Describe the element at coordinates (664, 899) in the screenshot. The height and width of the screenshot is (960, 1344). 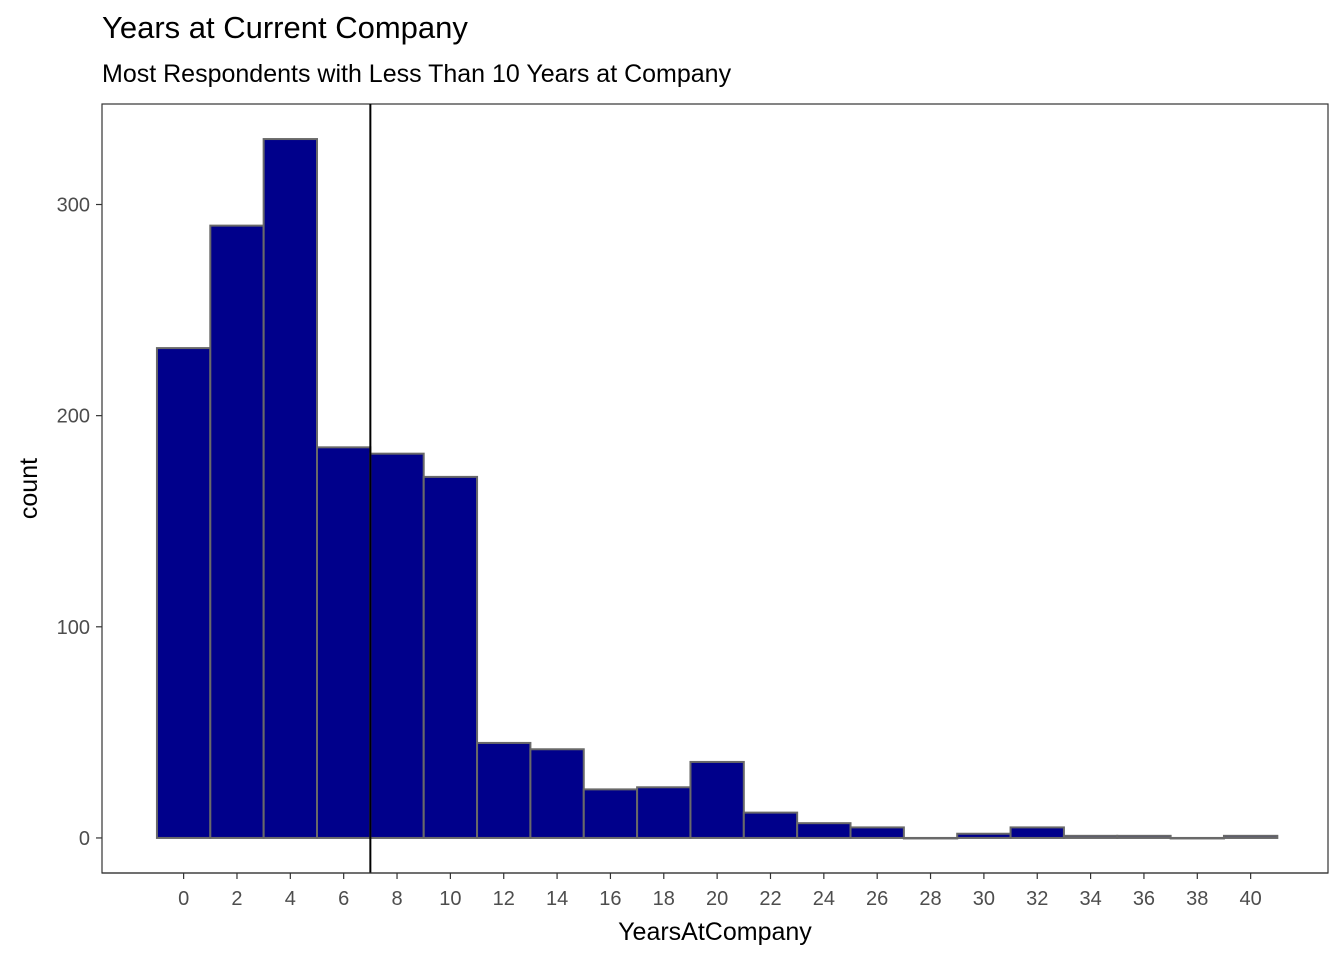
I see `x-tick-label: 18` at that location.